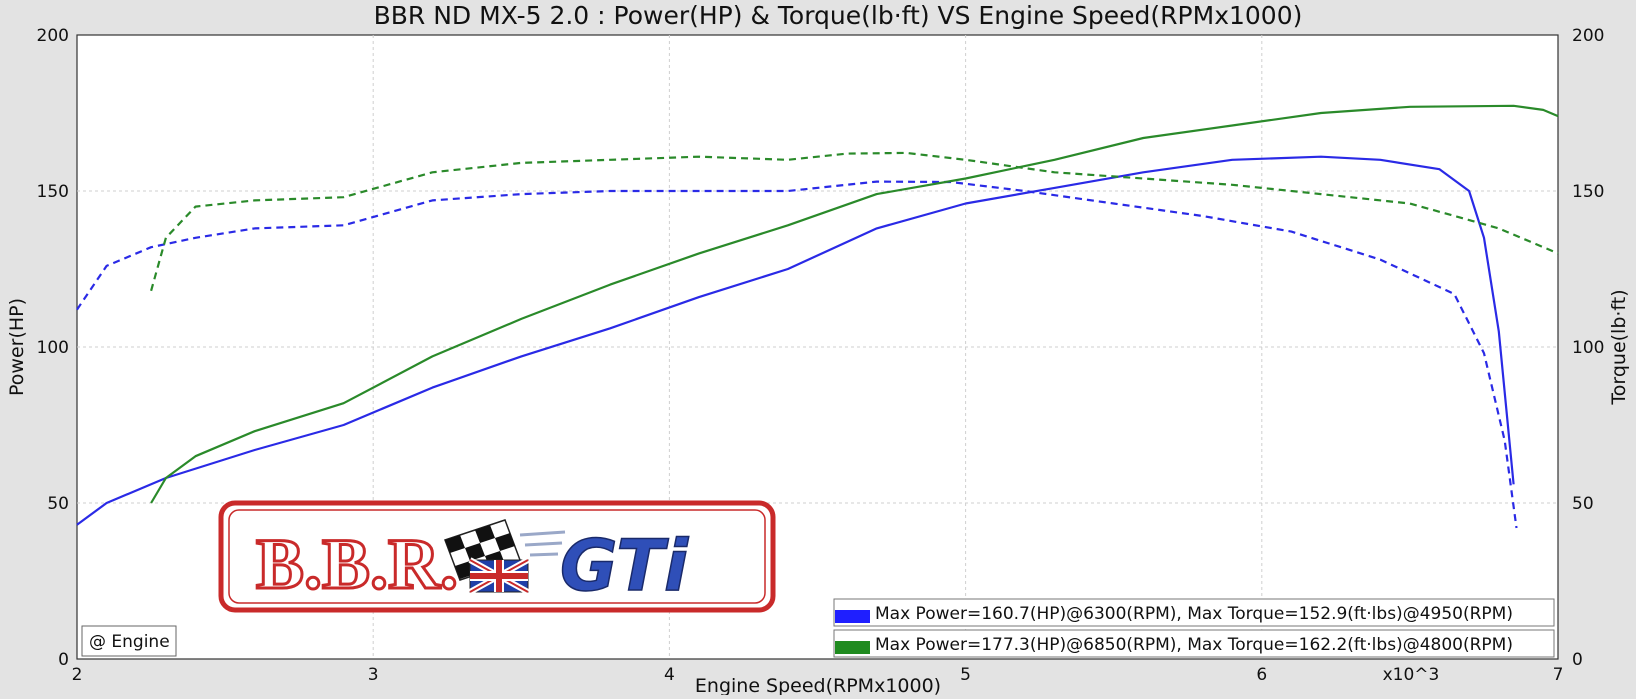  What do you see at coordinates (1588, 36) in the screenshot?
I see `y2-tick-label: 200` at bounding box center [1588, 36].